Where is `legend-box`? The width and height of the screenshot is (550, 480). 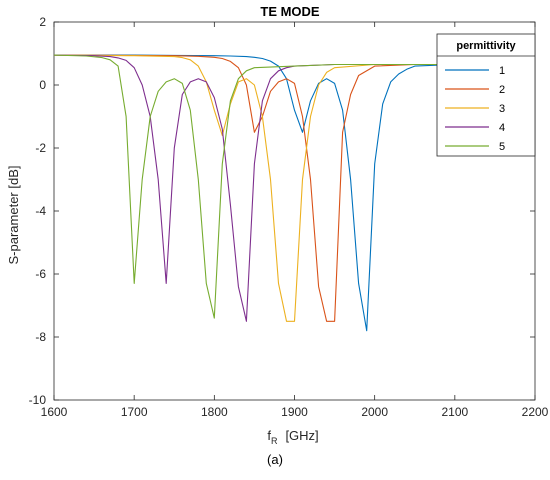 legend-box is located at coordinates (486, 95).